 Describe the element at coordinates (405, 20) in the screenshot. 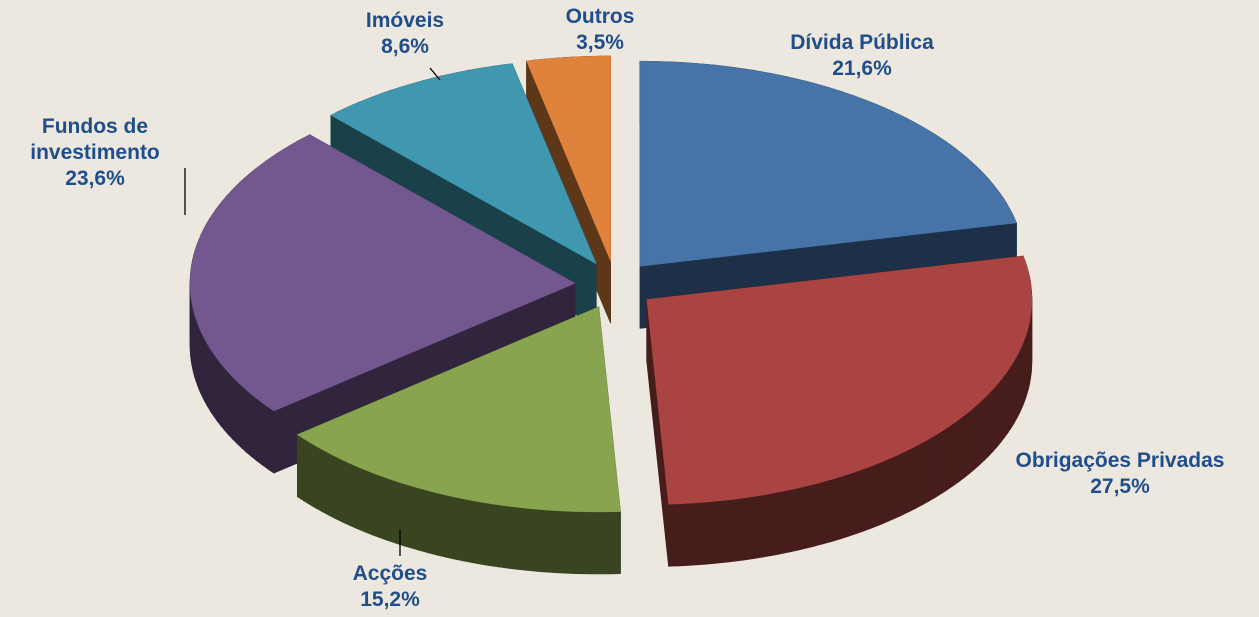

I see `category-label: Imóveis` at that location.